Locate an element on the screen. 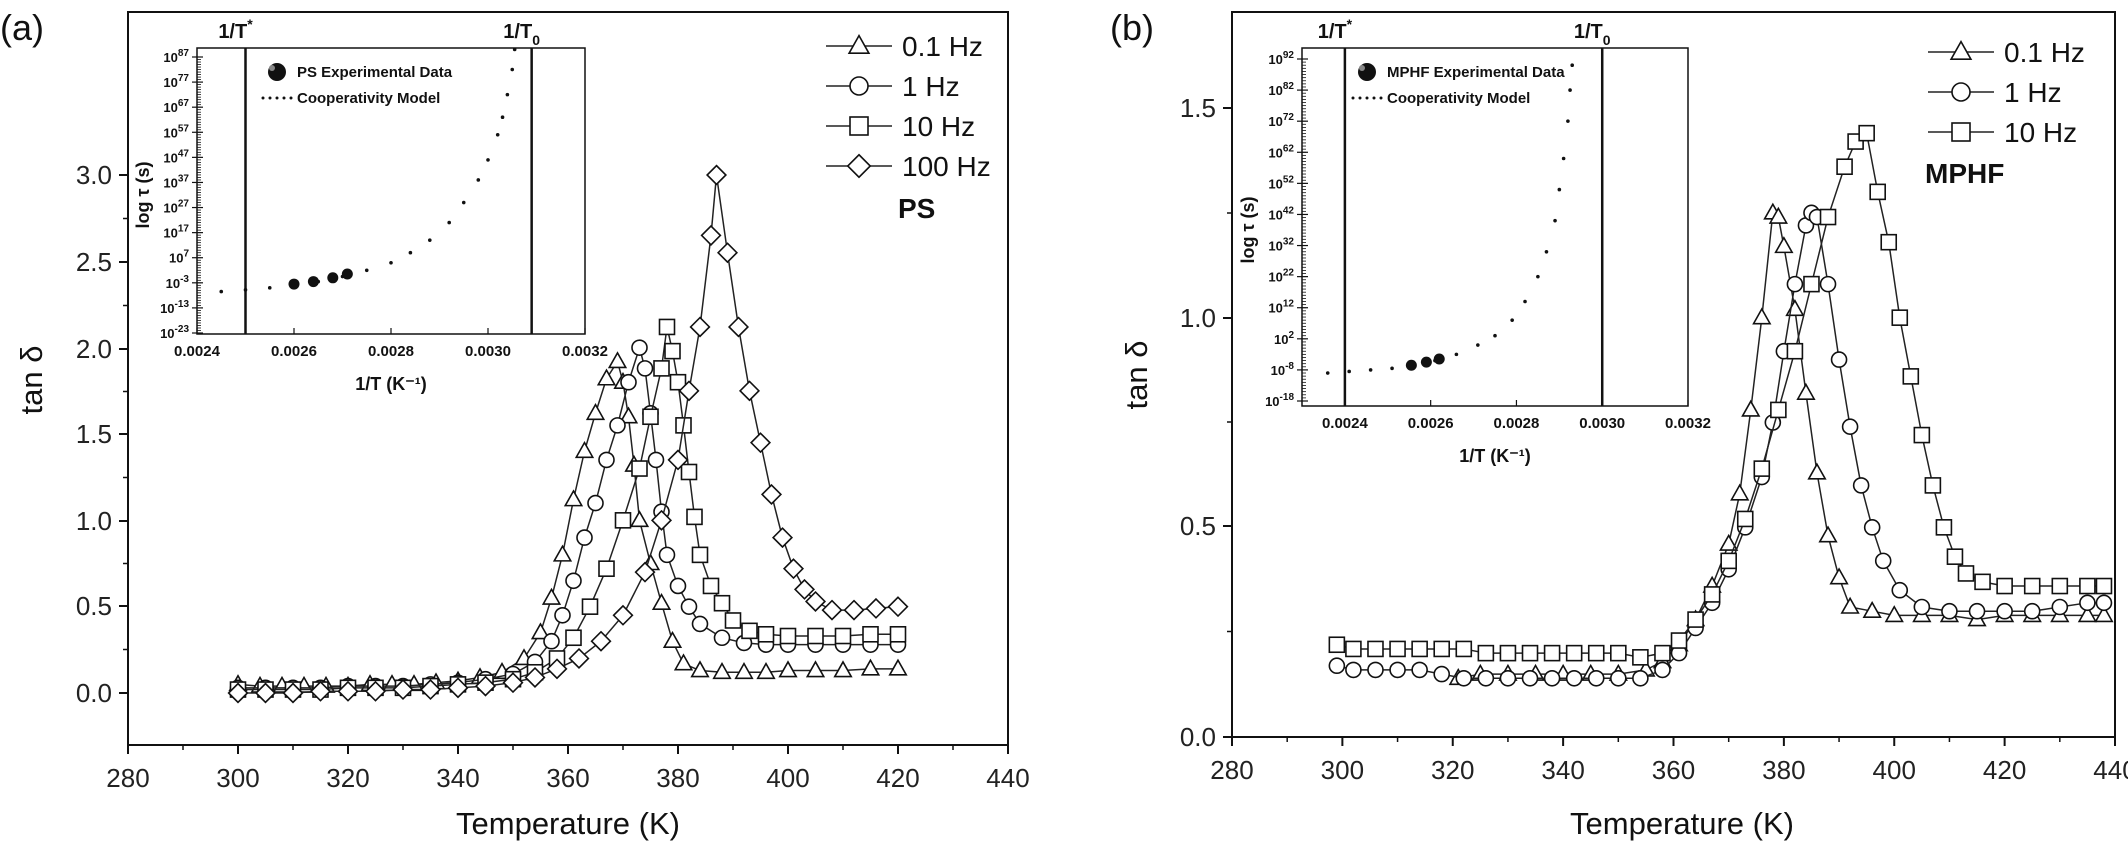 The height and width of the screenshot is (850, 2128). inset-y-tick-label: 1047 is located at coordinates (176, 156).